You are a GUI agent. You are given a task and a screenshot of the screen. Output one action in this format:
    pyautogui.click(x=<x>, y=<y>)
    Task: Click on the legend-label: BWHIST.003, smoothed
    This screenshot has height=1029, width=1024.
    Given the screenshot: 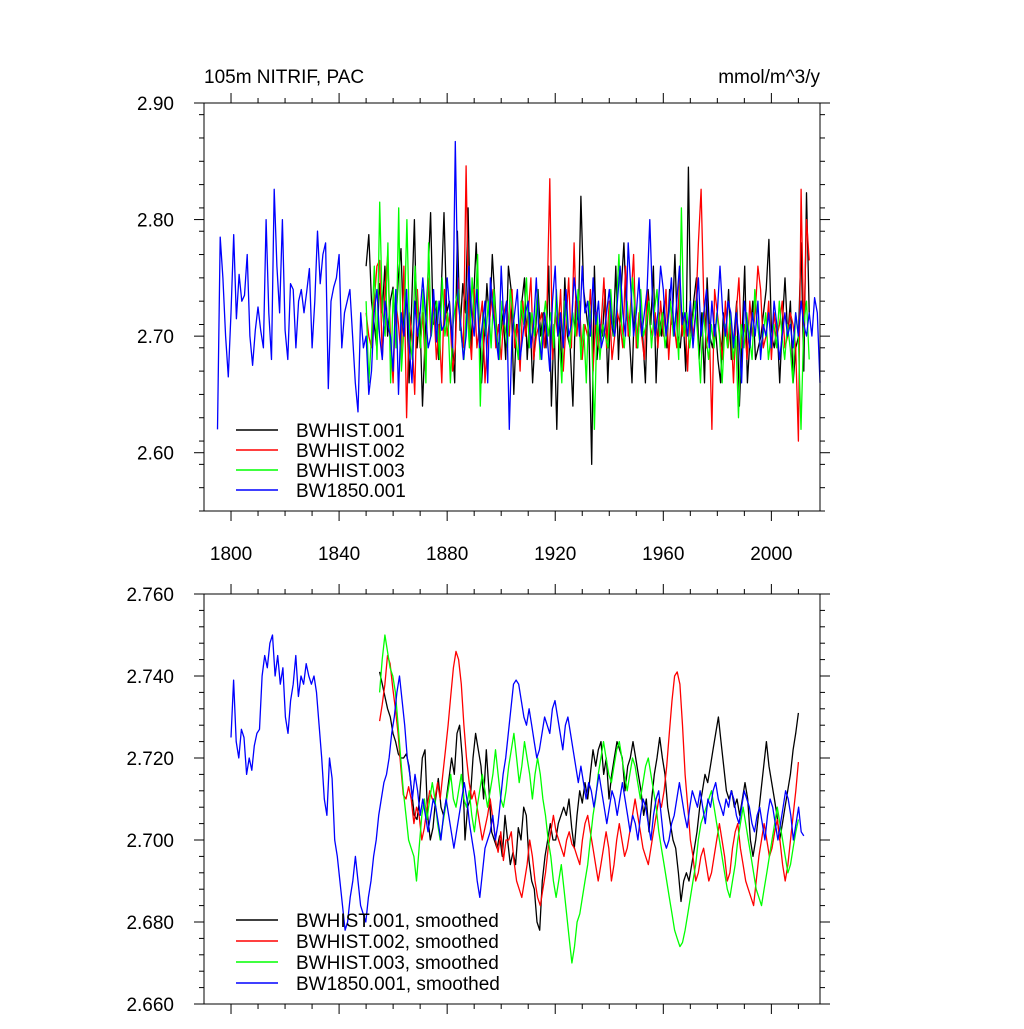 What is the action you would take?
    pyautogui.click(x=397, y=963)
    